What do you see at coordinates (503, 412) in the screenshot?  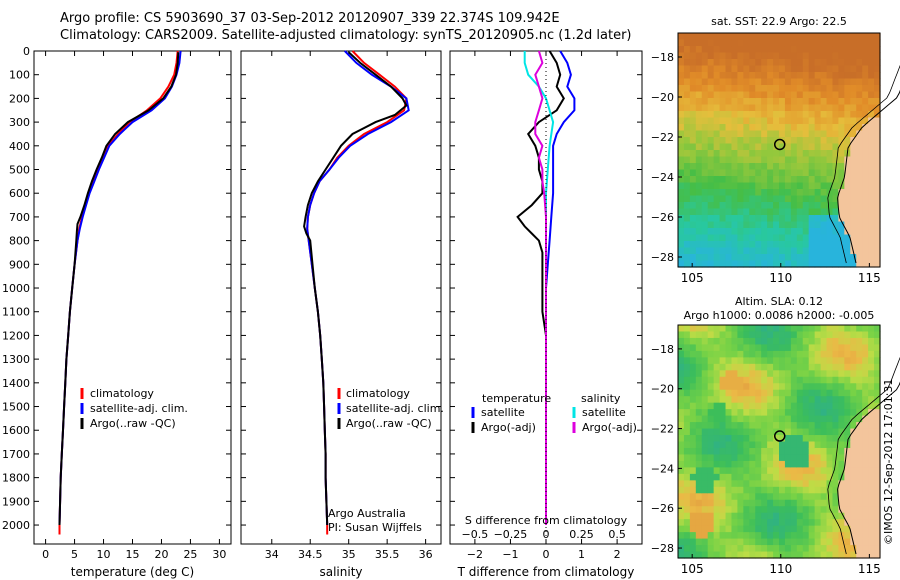 I see `diff-legend-label: satellite` at bounding box center [503, 412].